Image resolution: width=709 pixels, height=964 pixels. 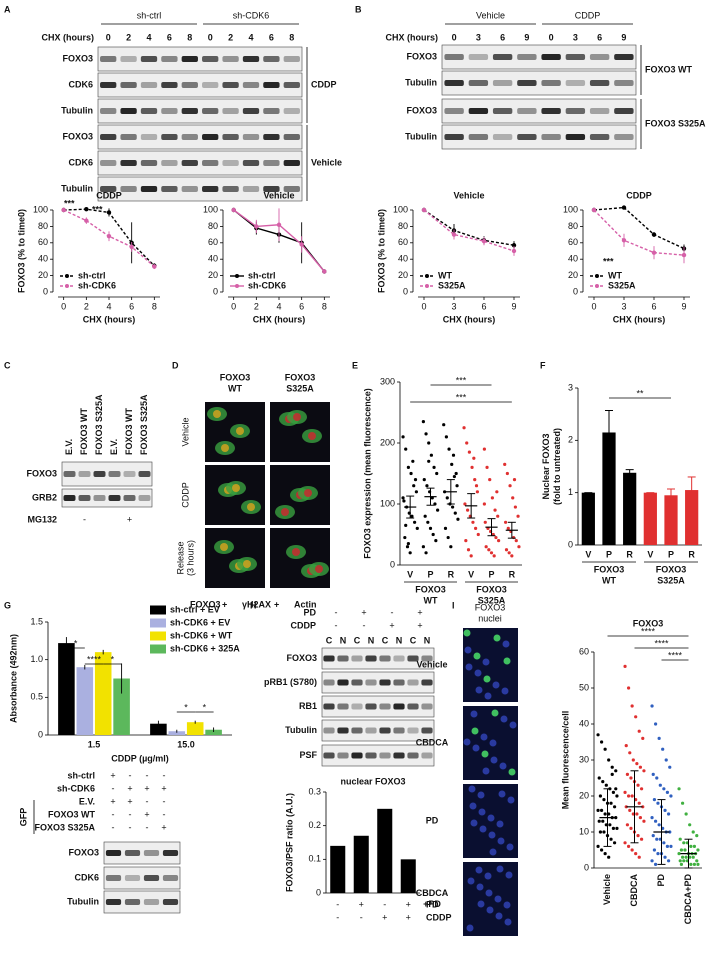 I want to click on x-tick-label: 4, so click(x=108, y=306).